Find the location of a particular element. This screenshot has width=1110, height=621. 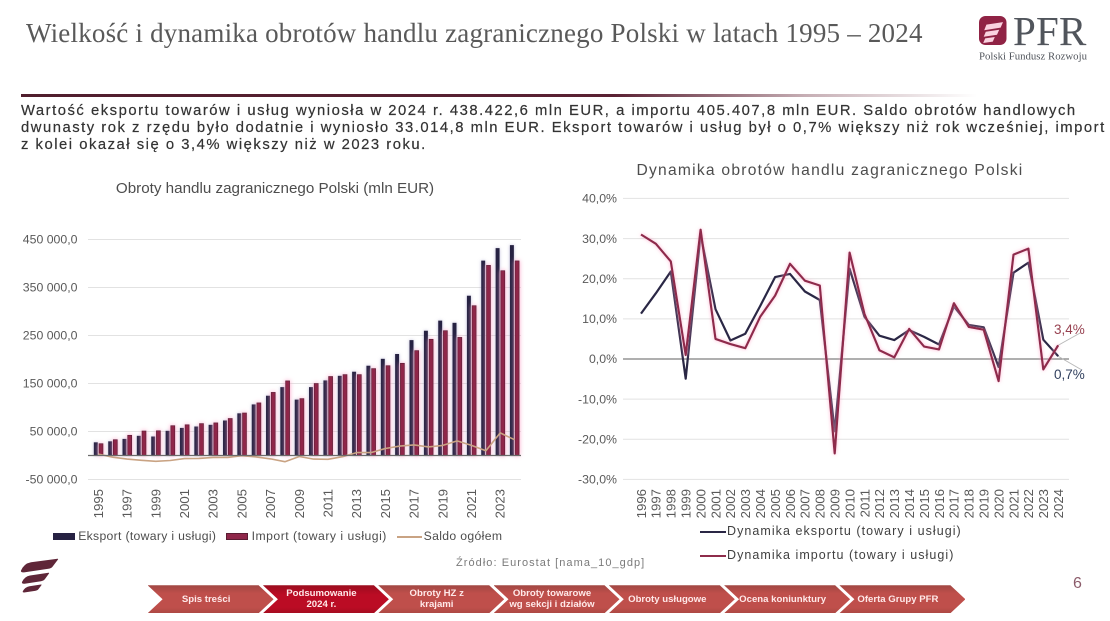

svg-text: 2022 is located at coordinates (1028, 503).